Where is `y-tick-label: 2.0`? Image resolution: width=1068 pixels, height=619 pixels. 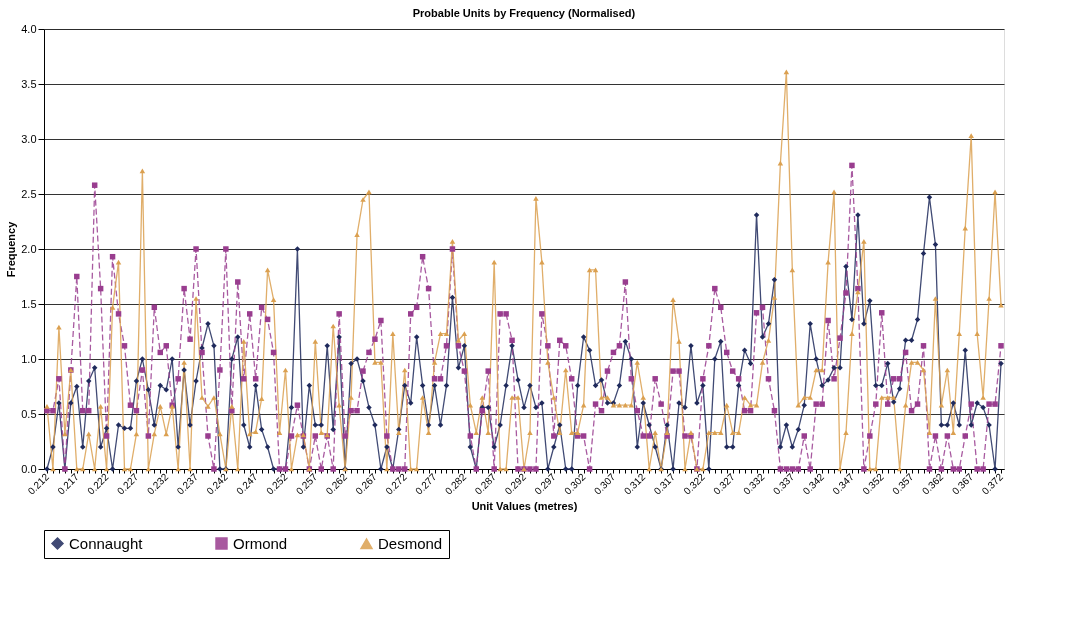 y-tick-label: 2.0 is located at coordinates (29, 248).